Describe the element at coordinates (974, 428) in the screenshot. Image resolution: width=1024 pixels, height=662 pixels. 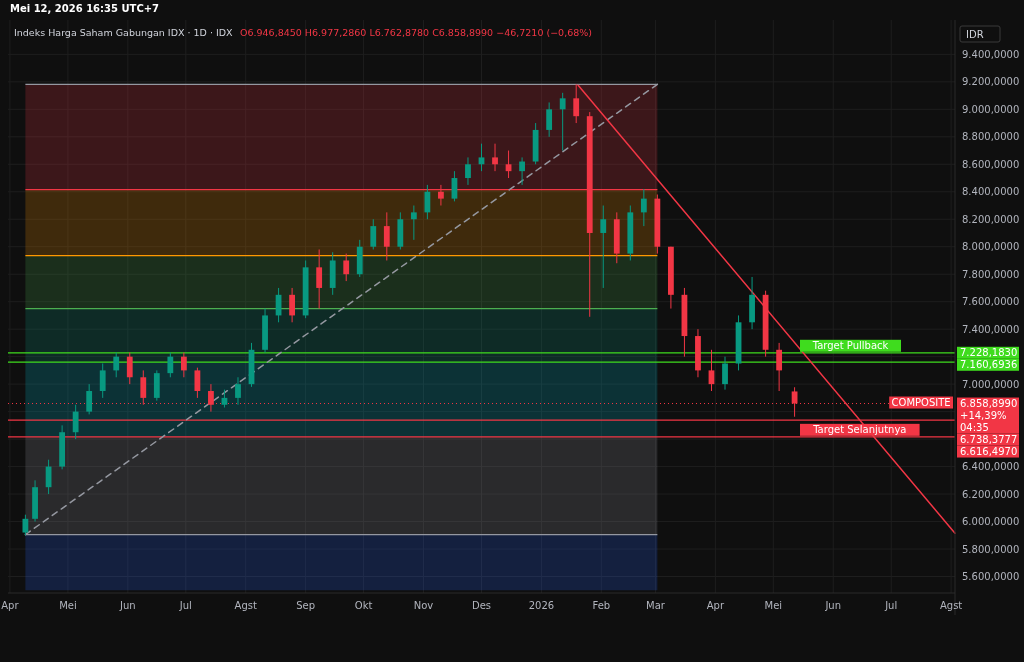
I see `text: 04:35` at that location.